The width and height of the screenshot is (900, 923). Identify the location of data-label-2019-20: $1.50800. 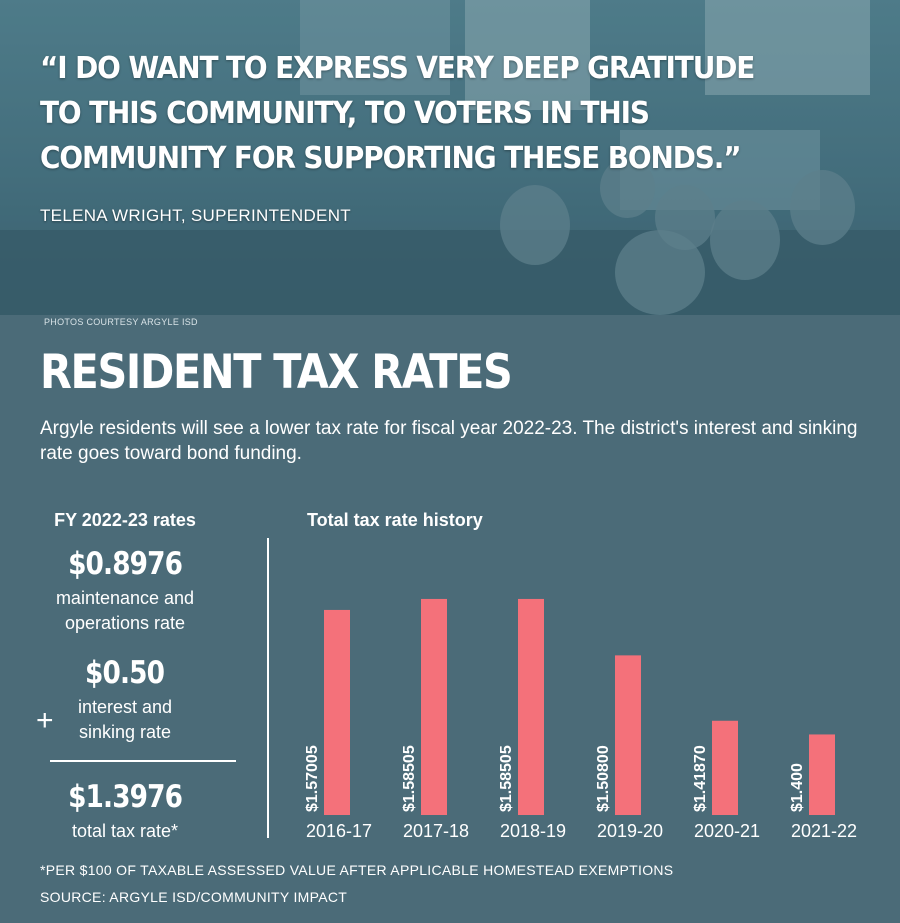
(603, 778).